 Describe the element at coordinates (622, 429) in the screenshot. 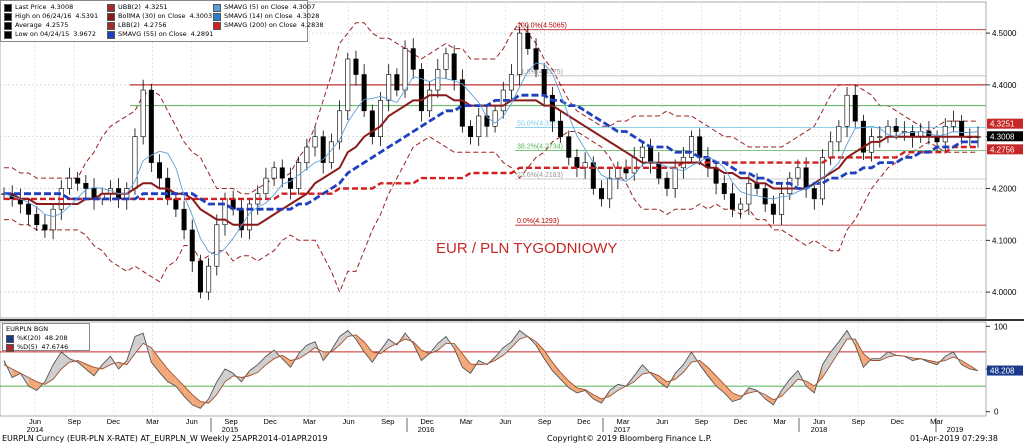

I see `x-year-label: 2017` at that location.